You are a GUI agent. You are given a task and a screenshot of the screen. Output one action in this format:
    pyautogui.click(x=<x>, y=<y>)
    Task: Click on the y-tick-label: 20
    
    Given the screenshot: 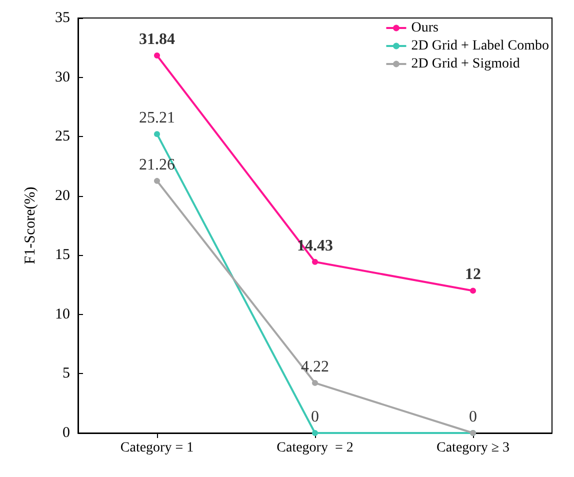 What is the action you would take?
    pyautogui.click(x=62, y=196)
    